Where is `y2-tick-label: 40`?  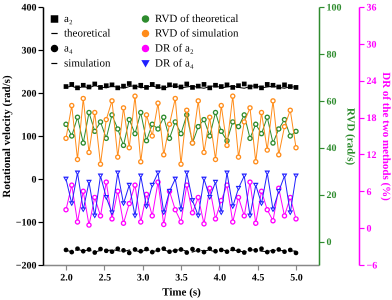 y2-tick-label: 40 is located at coordinates (331, 148).